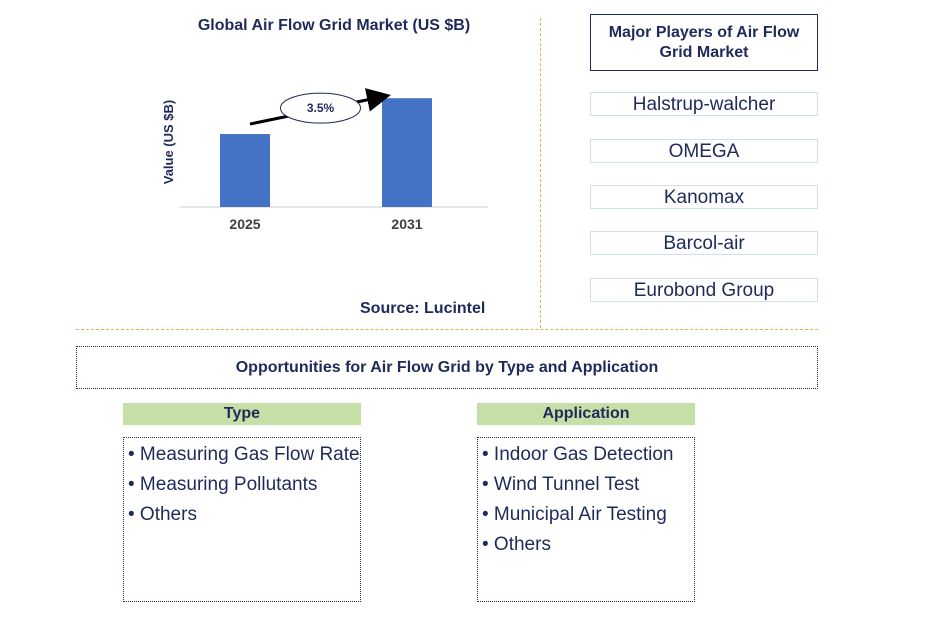  I want to click on player-item: Eurobond Group, so click(704, 290).